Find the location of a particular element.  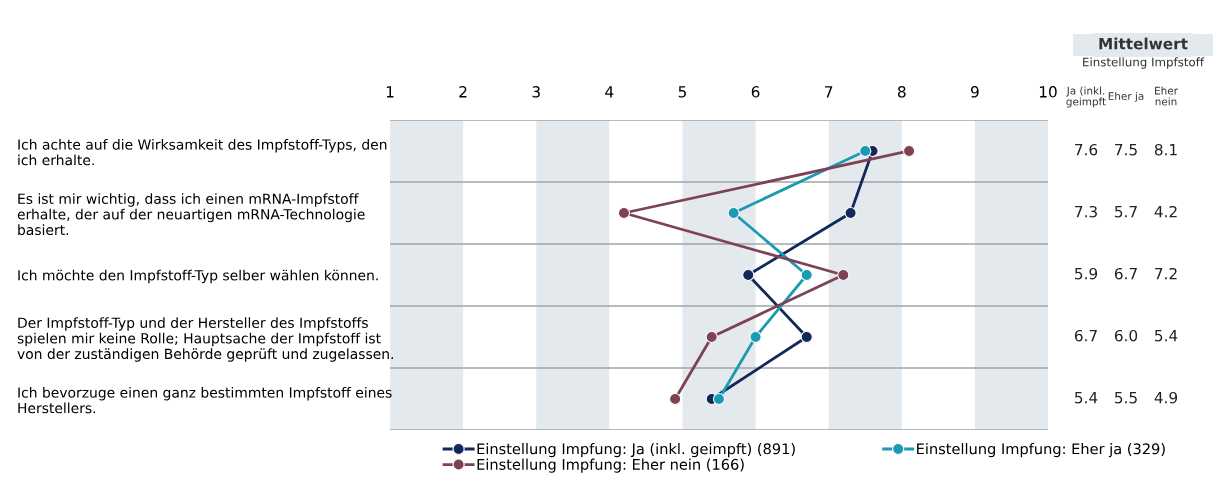

x-tick-label: 1 is located at coordinates (390, 92).